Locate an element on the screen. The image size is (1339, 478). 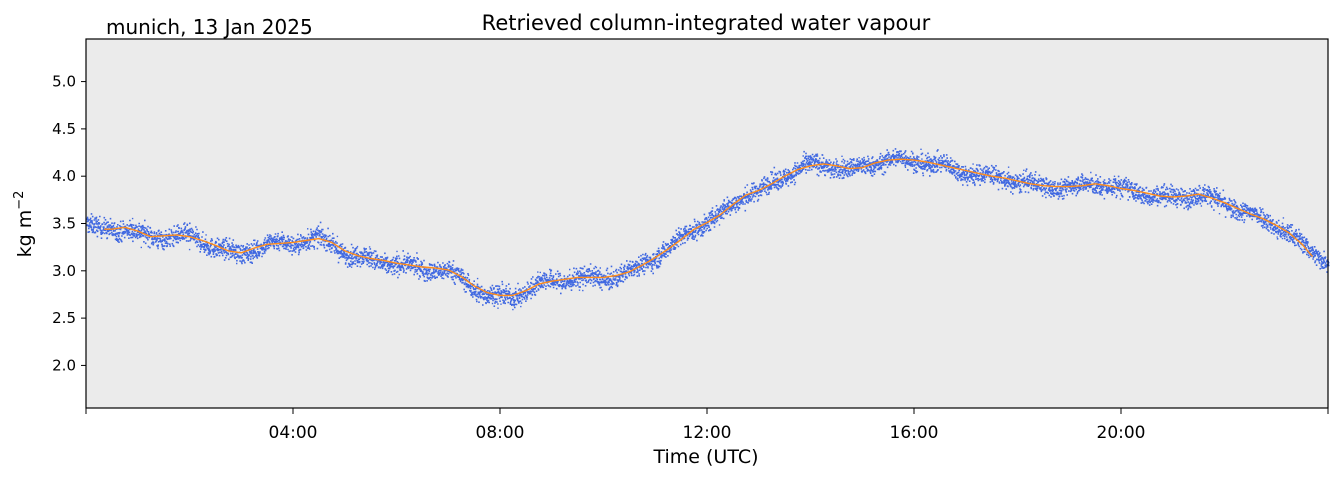
y-tick-label: 4.0 is located at coordinates (64, 176).